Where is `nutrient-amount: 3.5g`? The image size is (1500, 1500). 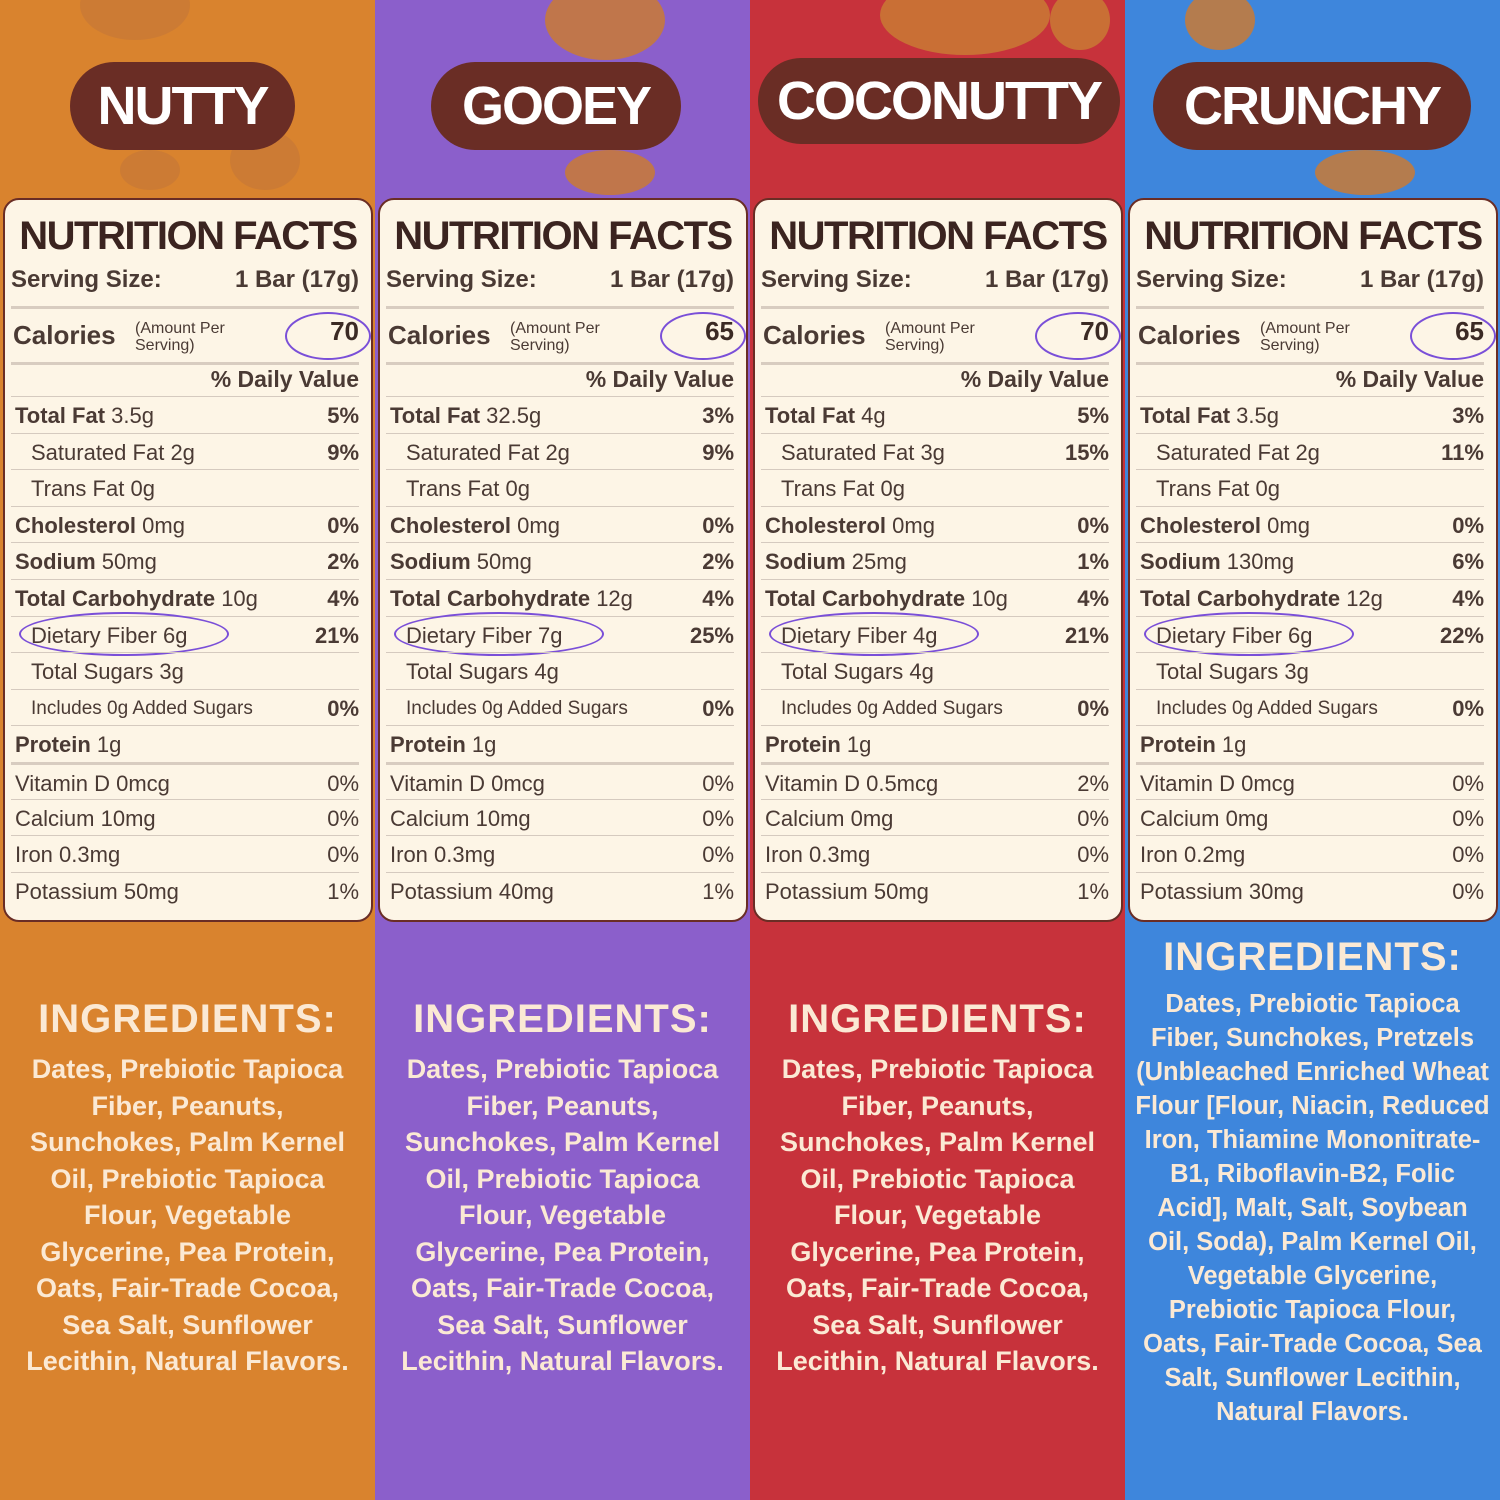 nutrient-amount: 3.5g is located at coordinates (132, 415).